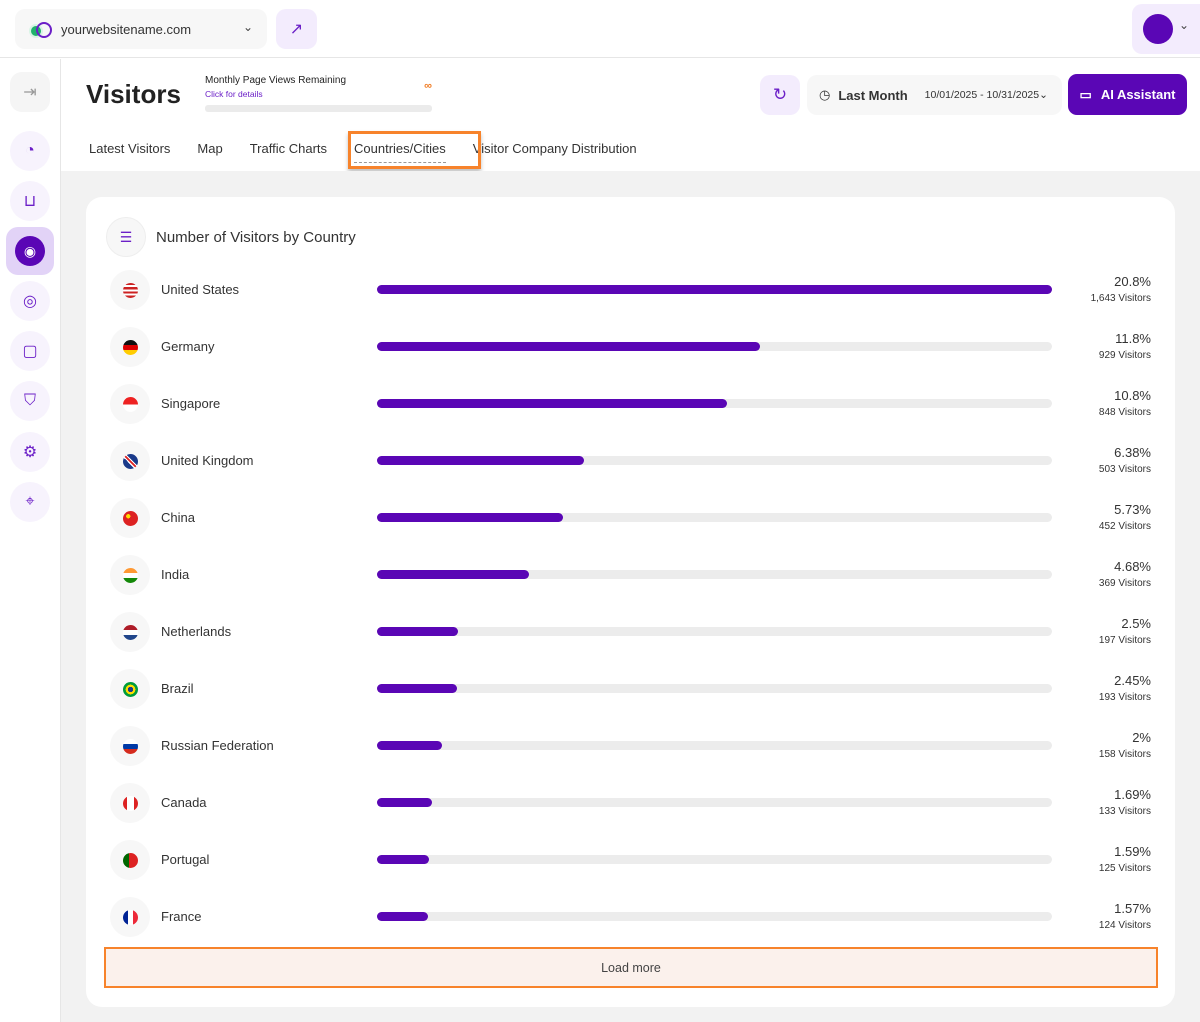  What do you see at coordinates (175, 574) in the screenshot?
I see `country-name: India` at bounding box center [175, 574].